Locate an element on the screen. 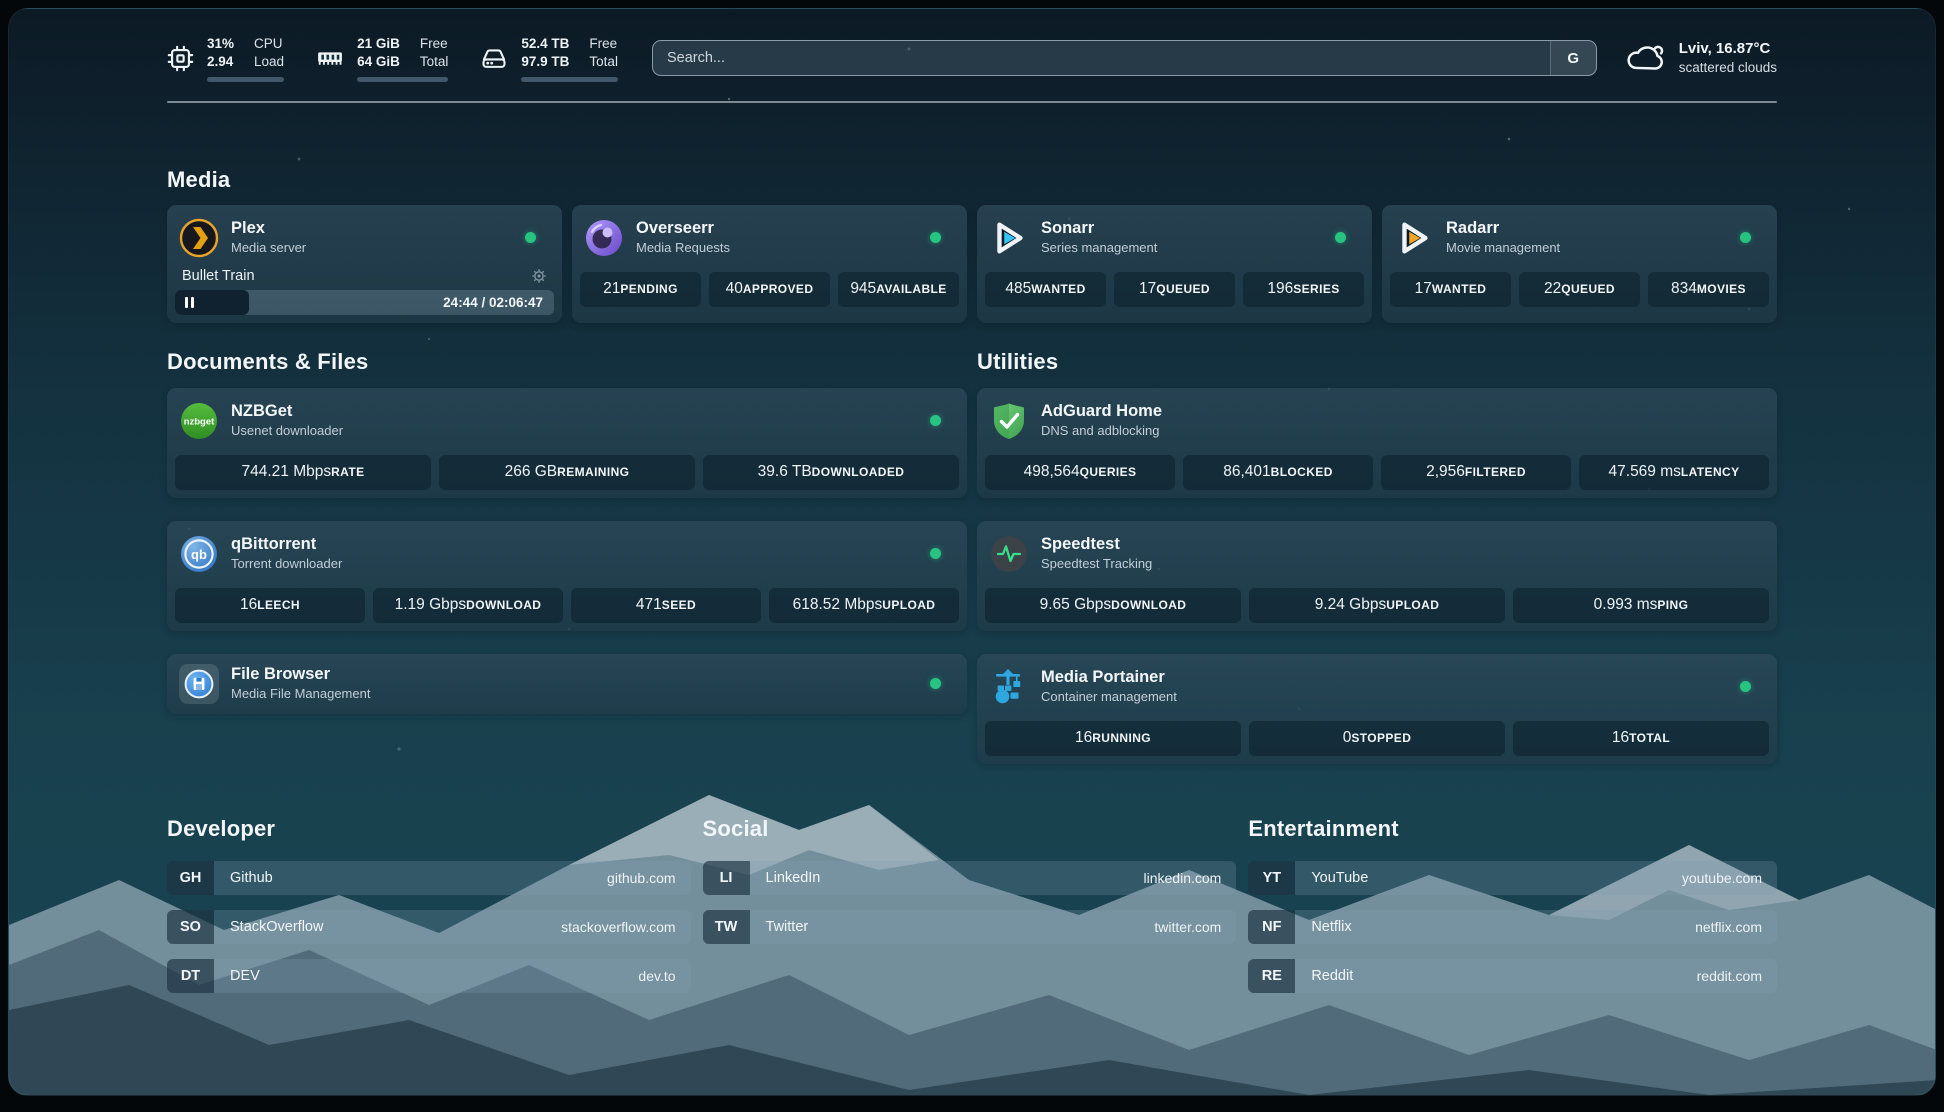 This screenshot has height=1112, width=1944. filebrowser-icon is located at coordinates (199, 683).